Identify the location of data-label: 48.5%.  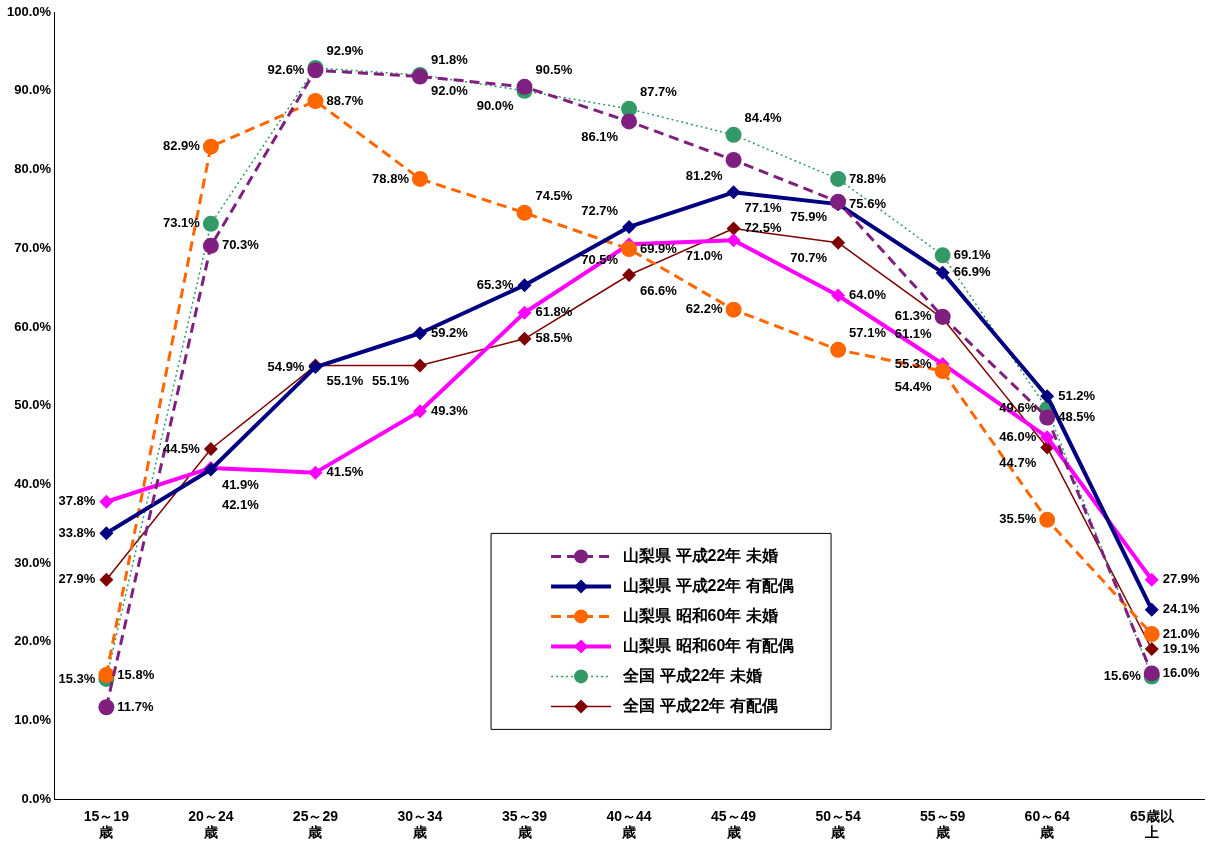
(1077, 417).